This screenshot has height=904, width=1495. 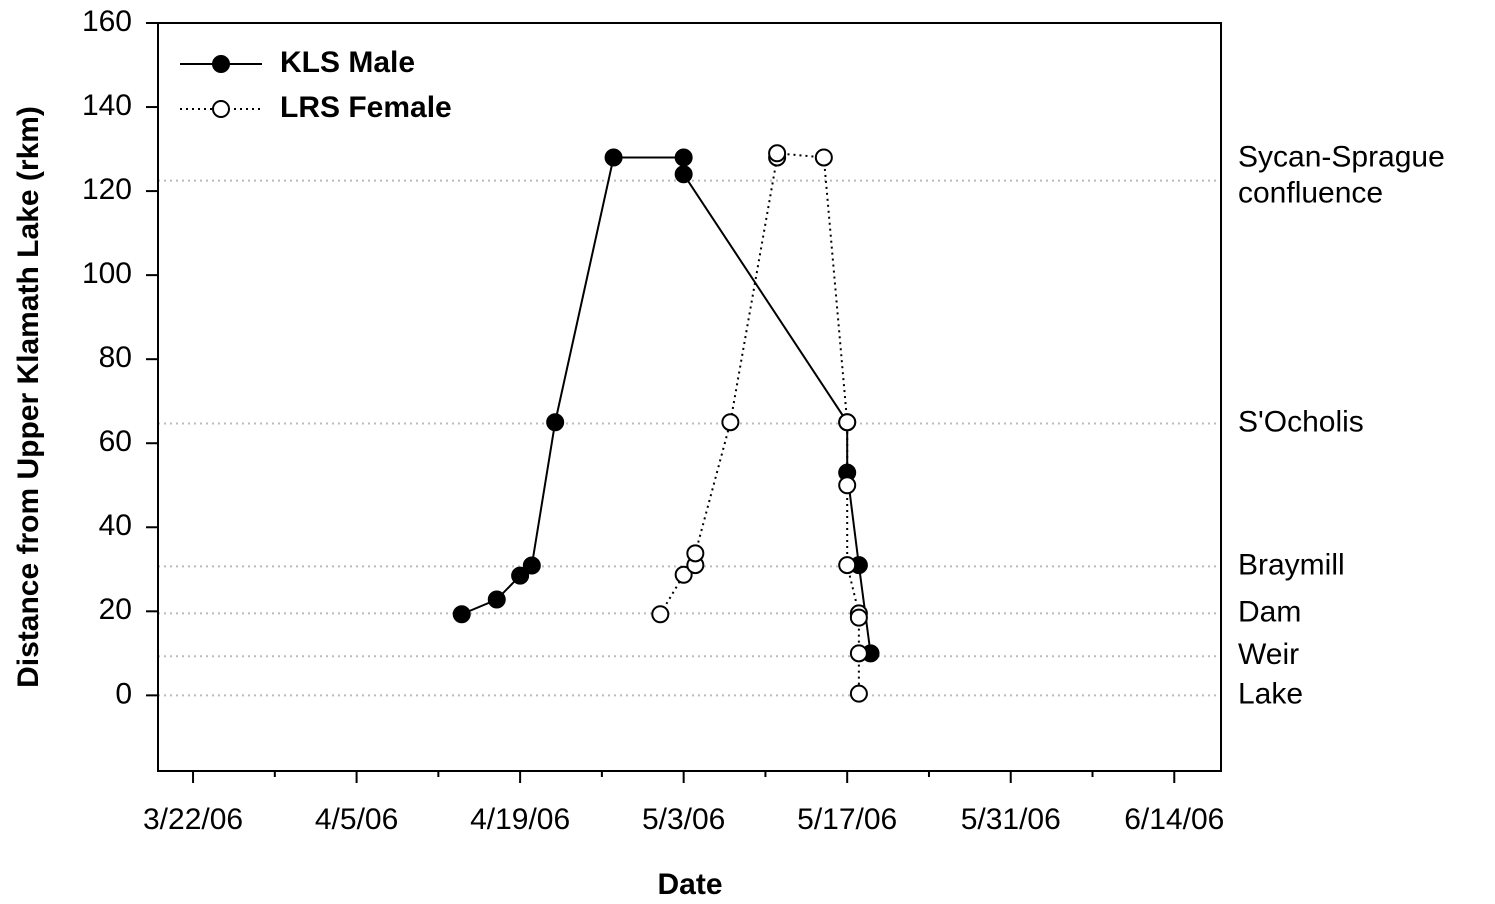 I want to click on y-tick-label: 60, so click(x=115, y=441).